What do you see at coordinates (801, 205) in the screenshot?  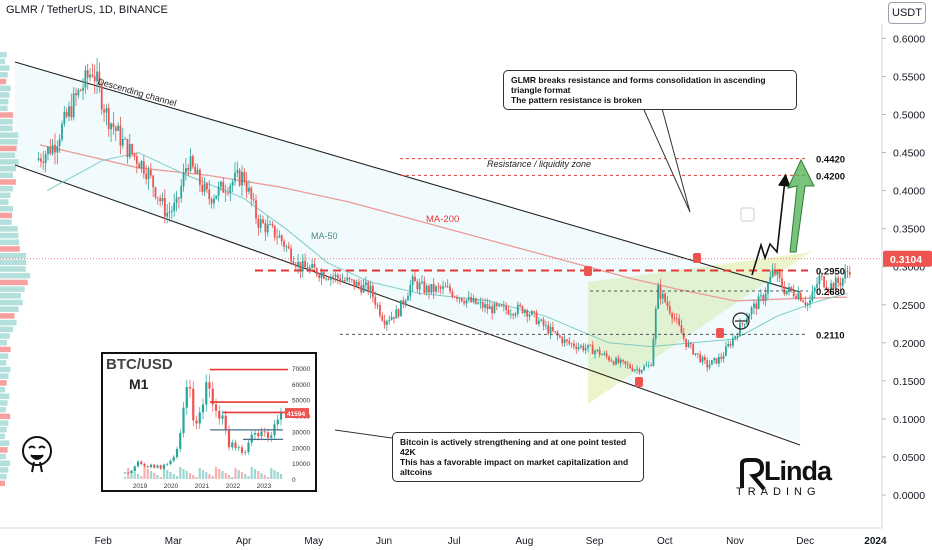 I see `target-arrow-icon` at bounding box center [801, 205].